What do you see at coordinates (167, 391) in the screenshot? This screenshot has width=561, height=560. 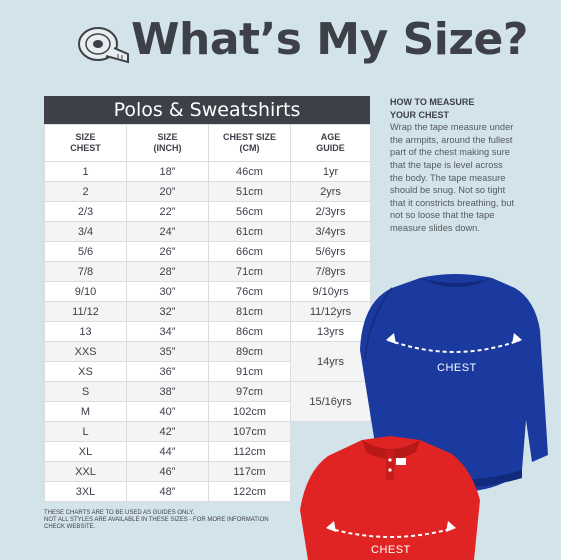 I see `cell-inch: 38”` at bounding box center [167, 391].